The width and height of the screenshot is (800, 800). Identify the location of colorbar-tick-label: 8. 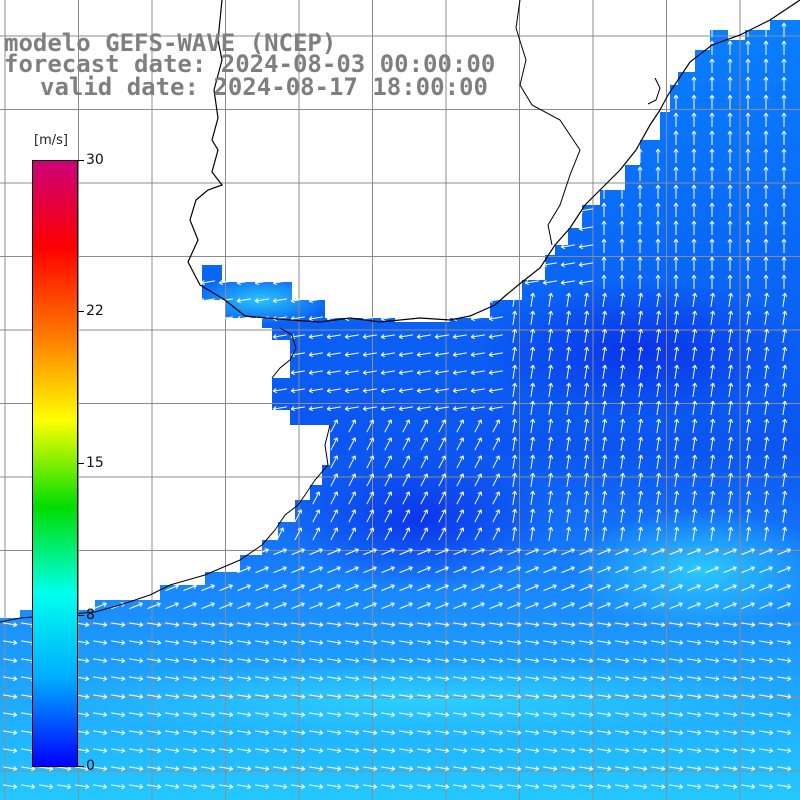
(90, 615).